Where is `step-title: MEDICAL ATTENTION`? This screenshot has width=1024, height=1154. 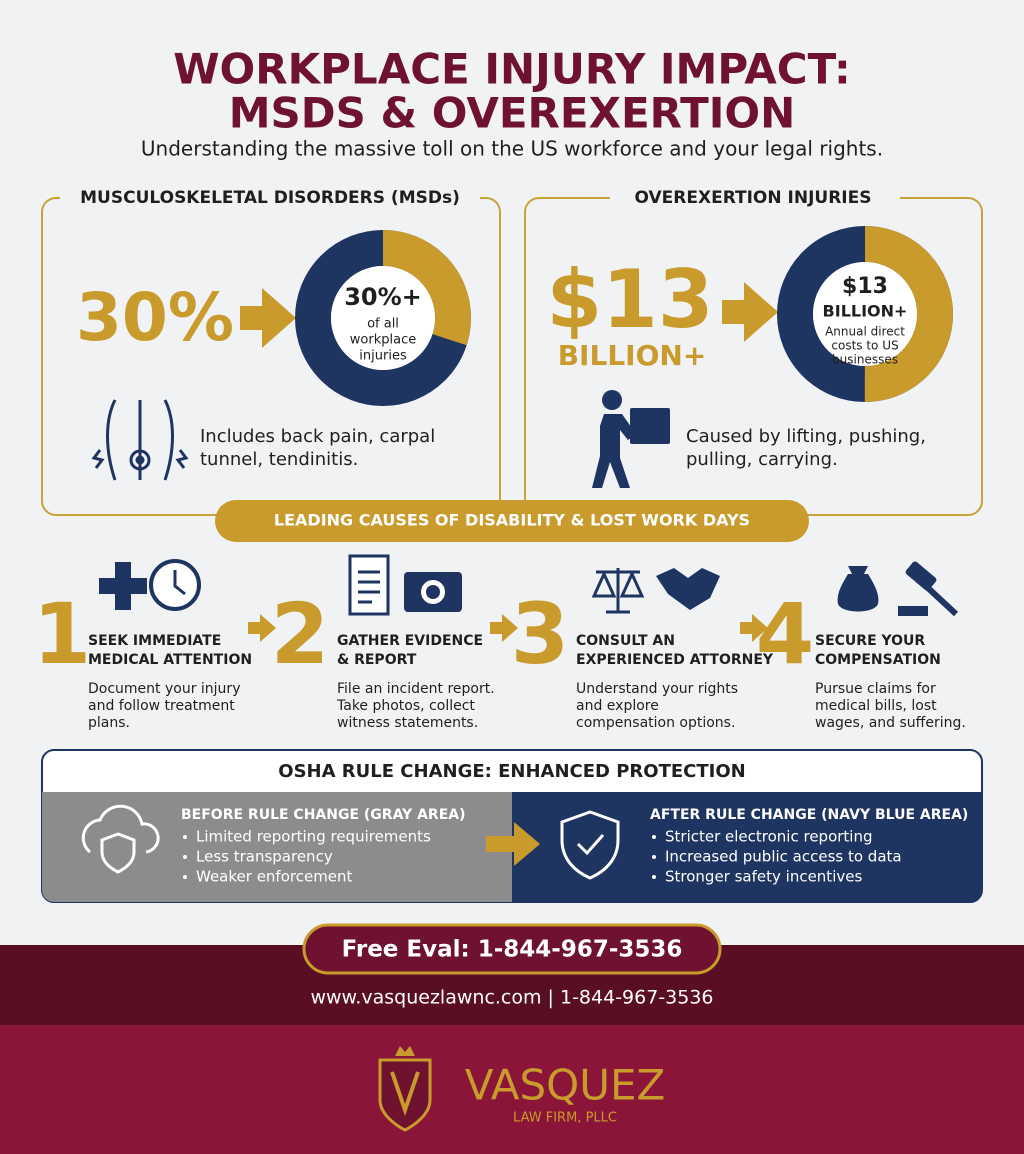
step-title: MEDICAL ATTENTION is located at coordinates (170, 660).